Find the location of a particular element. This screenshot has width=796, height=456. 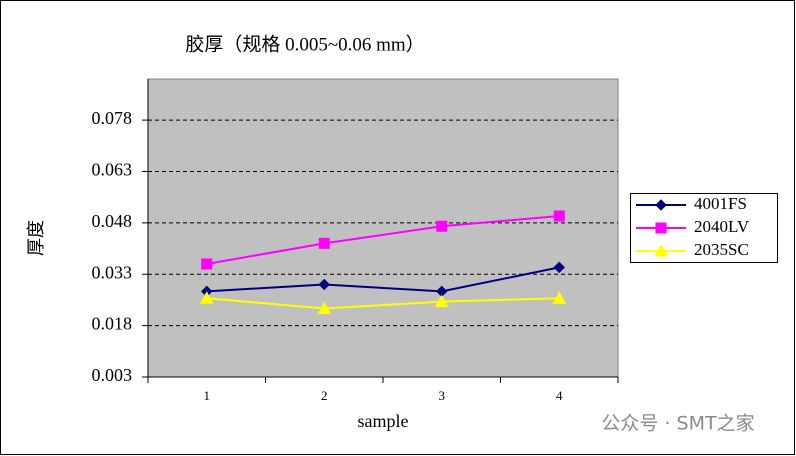

x-tick-label: 4 is located at coordinates (559, 395).